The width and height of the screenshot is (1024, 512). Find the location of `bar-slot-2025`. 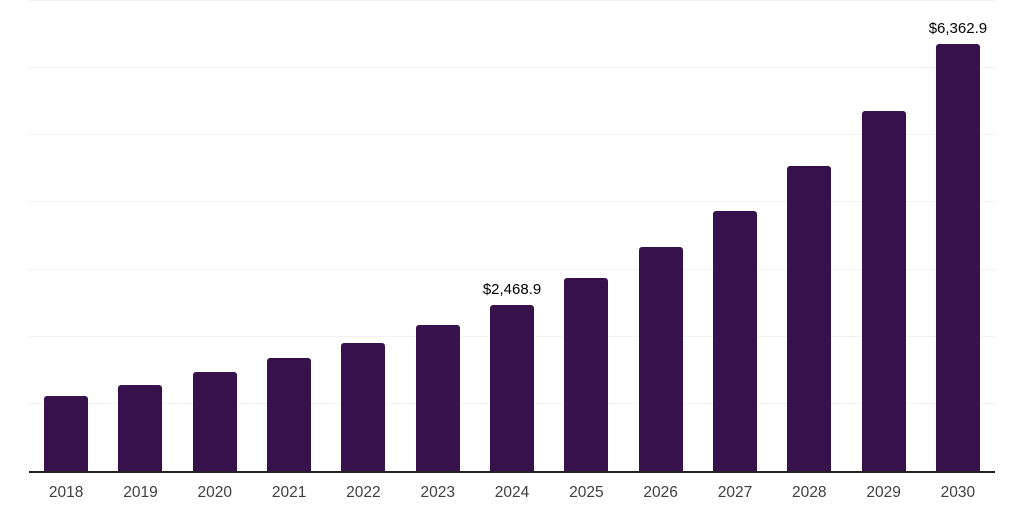

bar-slot-2025 is located at coordinates (586, 236).